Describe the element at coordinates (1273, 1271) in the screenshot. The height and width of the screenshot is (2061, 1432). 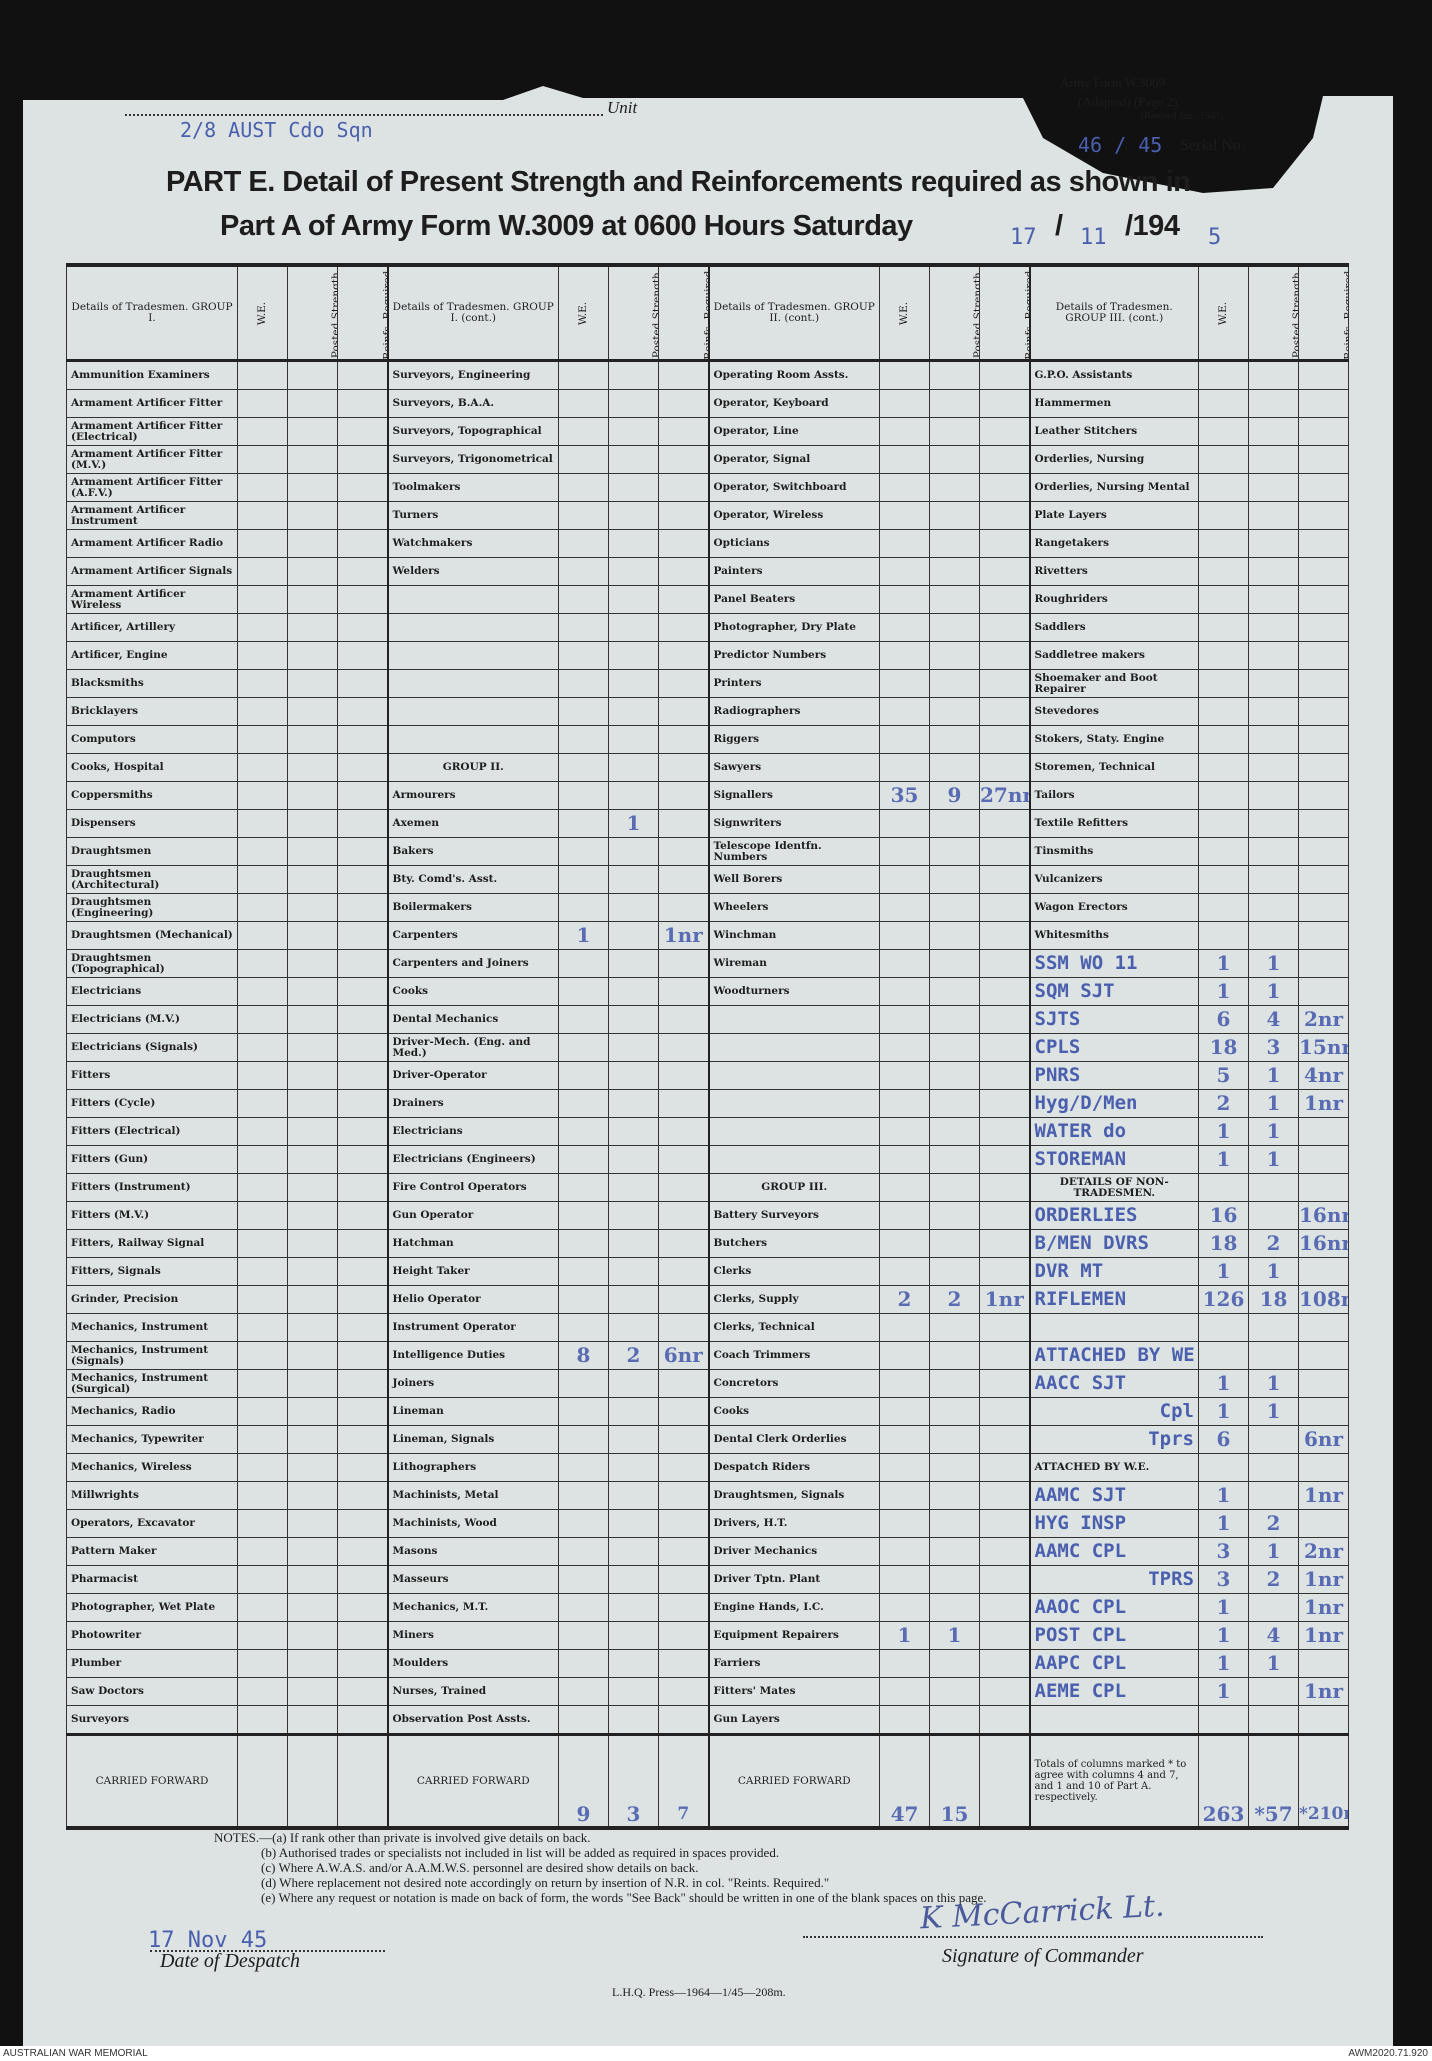
I see `posted-value: 1` at that location.